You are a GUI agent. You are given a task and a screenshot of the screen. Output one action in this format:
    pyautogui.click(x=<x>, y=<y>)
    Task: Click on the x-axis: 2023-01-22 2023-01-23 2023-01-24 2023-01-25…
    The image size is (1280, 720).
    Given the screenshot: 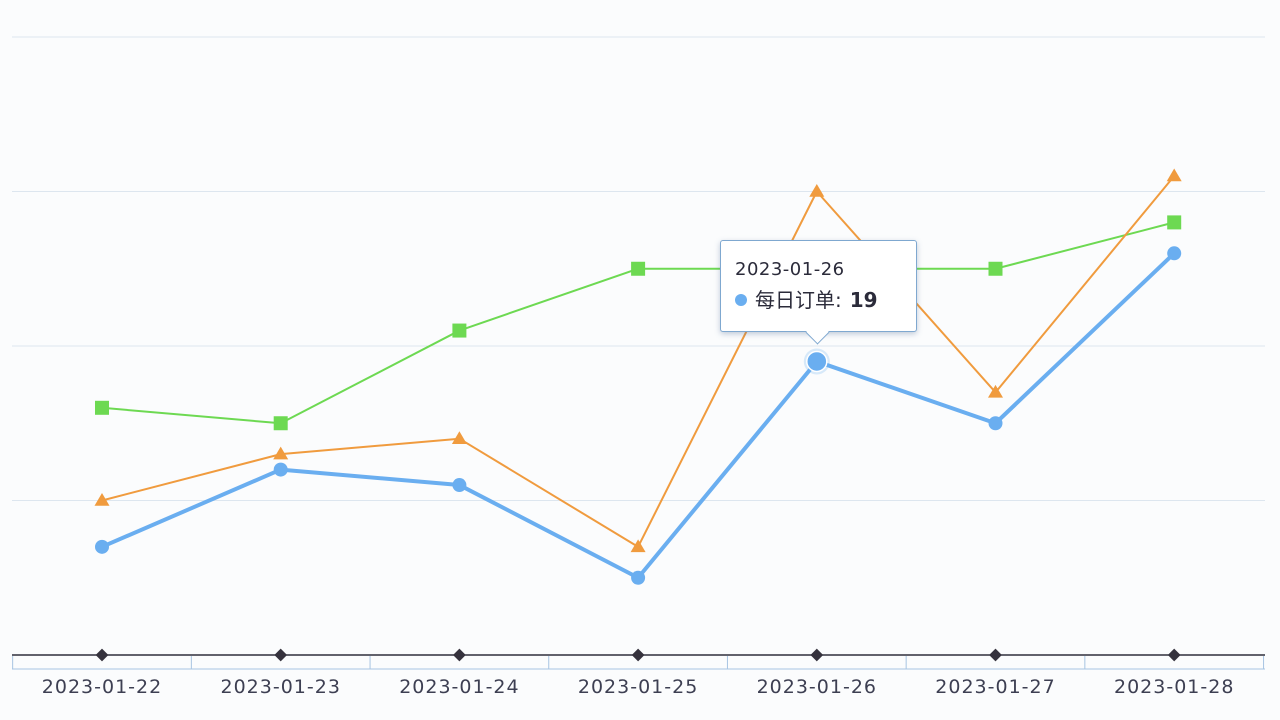 What is the action you would take?
    pyautogui.click(x=638, y=673)
    